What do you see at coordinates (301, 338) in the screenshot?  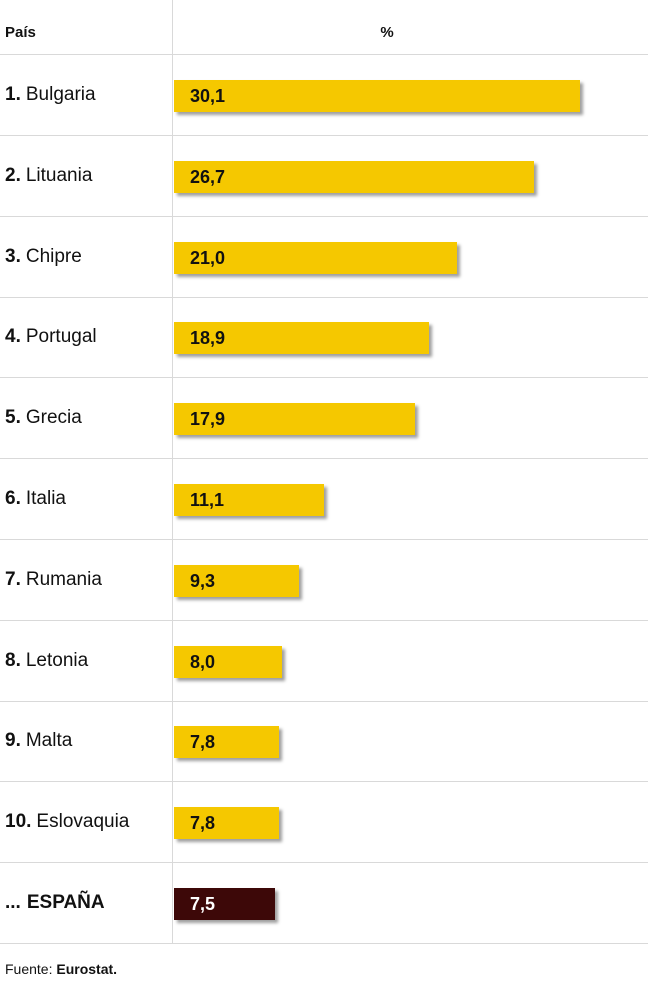 I see `bar: 18,9` at bounding box center [301, 338].